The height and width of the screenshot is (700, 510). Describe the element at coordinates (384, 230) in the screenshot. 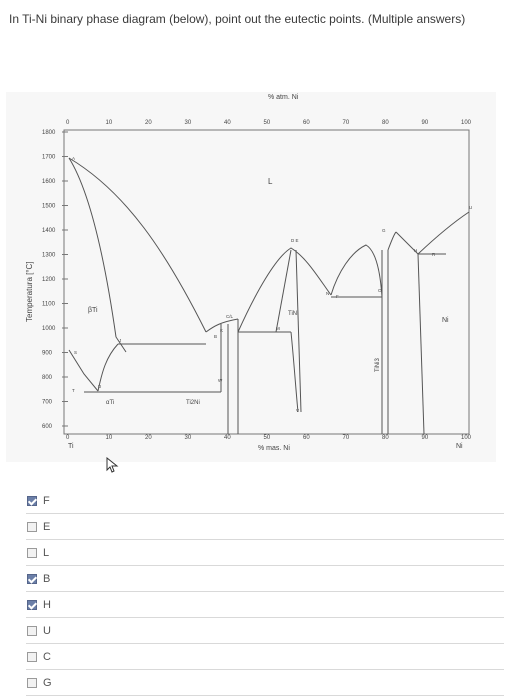

I see `point-label: G` at that location.